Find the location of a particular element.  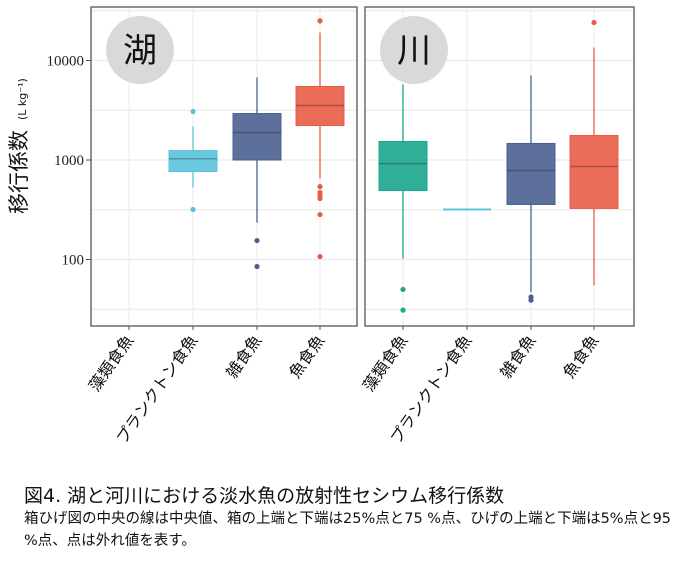

panel-label: 湖 is located at coordinates (140, 51).